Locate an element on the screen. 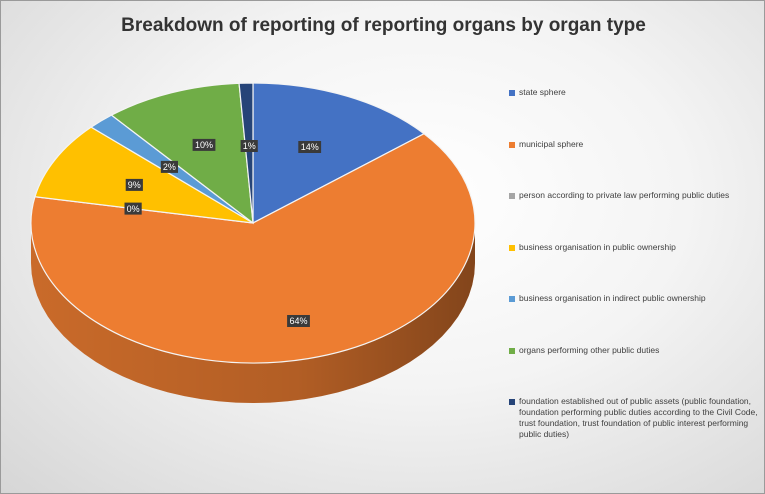 Image resolution: width=765 pixels, height=494 pixels. legend-label: state sphere is located at coordinates (542, 92).